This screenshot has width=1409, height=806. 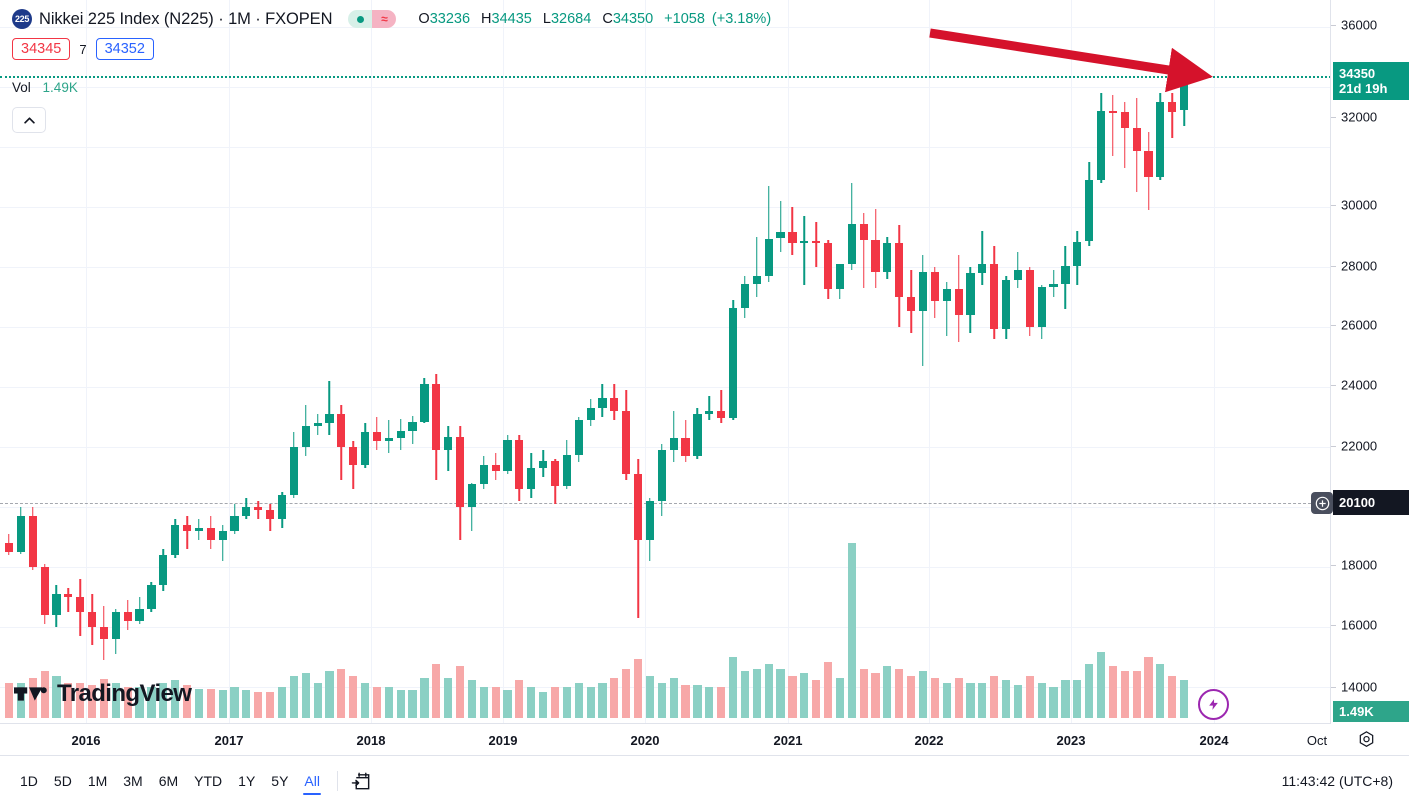 I want to click on goto-date-icon, so click(x=361, y=781).